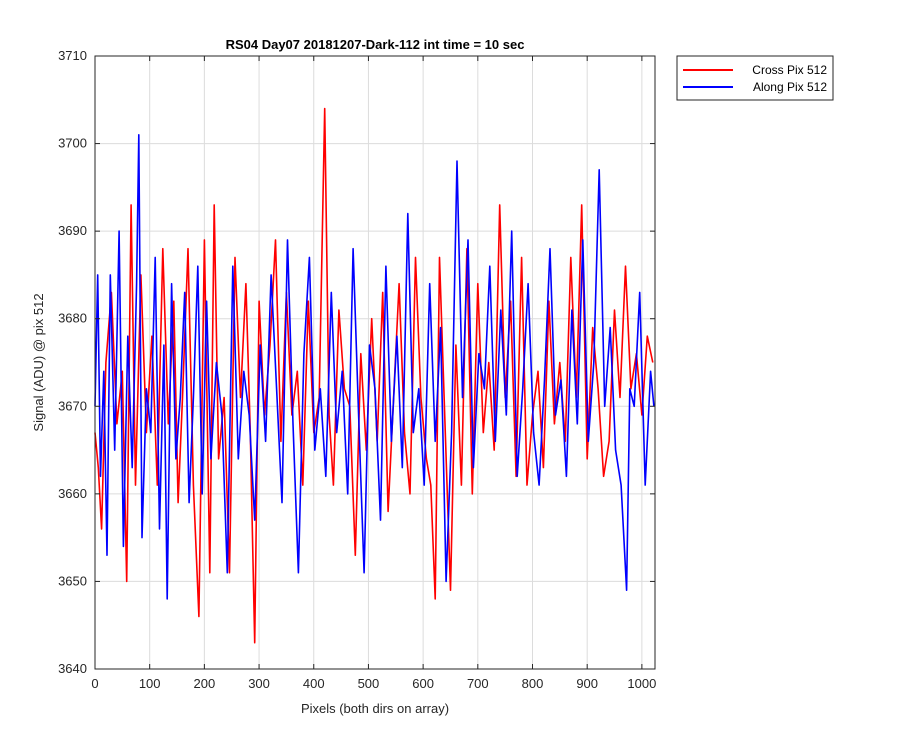  Describe the element at coordinates (478, 683) in the screenshot. I see `x-tick-label: 700` at that location.